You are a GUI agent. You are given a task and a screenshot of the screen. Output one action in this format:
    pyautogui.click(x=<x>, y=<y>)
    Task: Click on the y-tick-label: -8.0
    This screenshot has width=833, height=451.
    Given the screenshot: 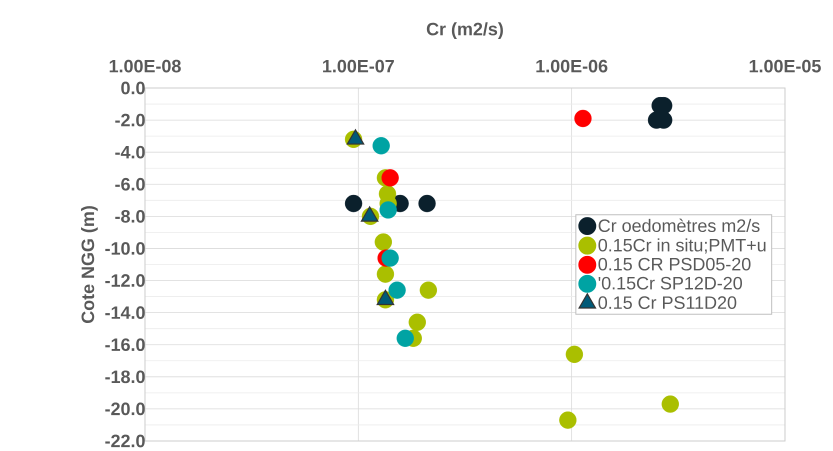 What is the action you would take?
    pyautogui.click(x=130, y=216)
    